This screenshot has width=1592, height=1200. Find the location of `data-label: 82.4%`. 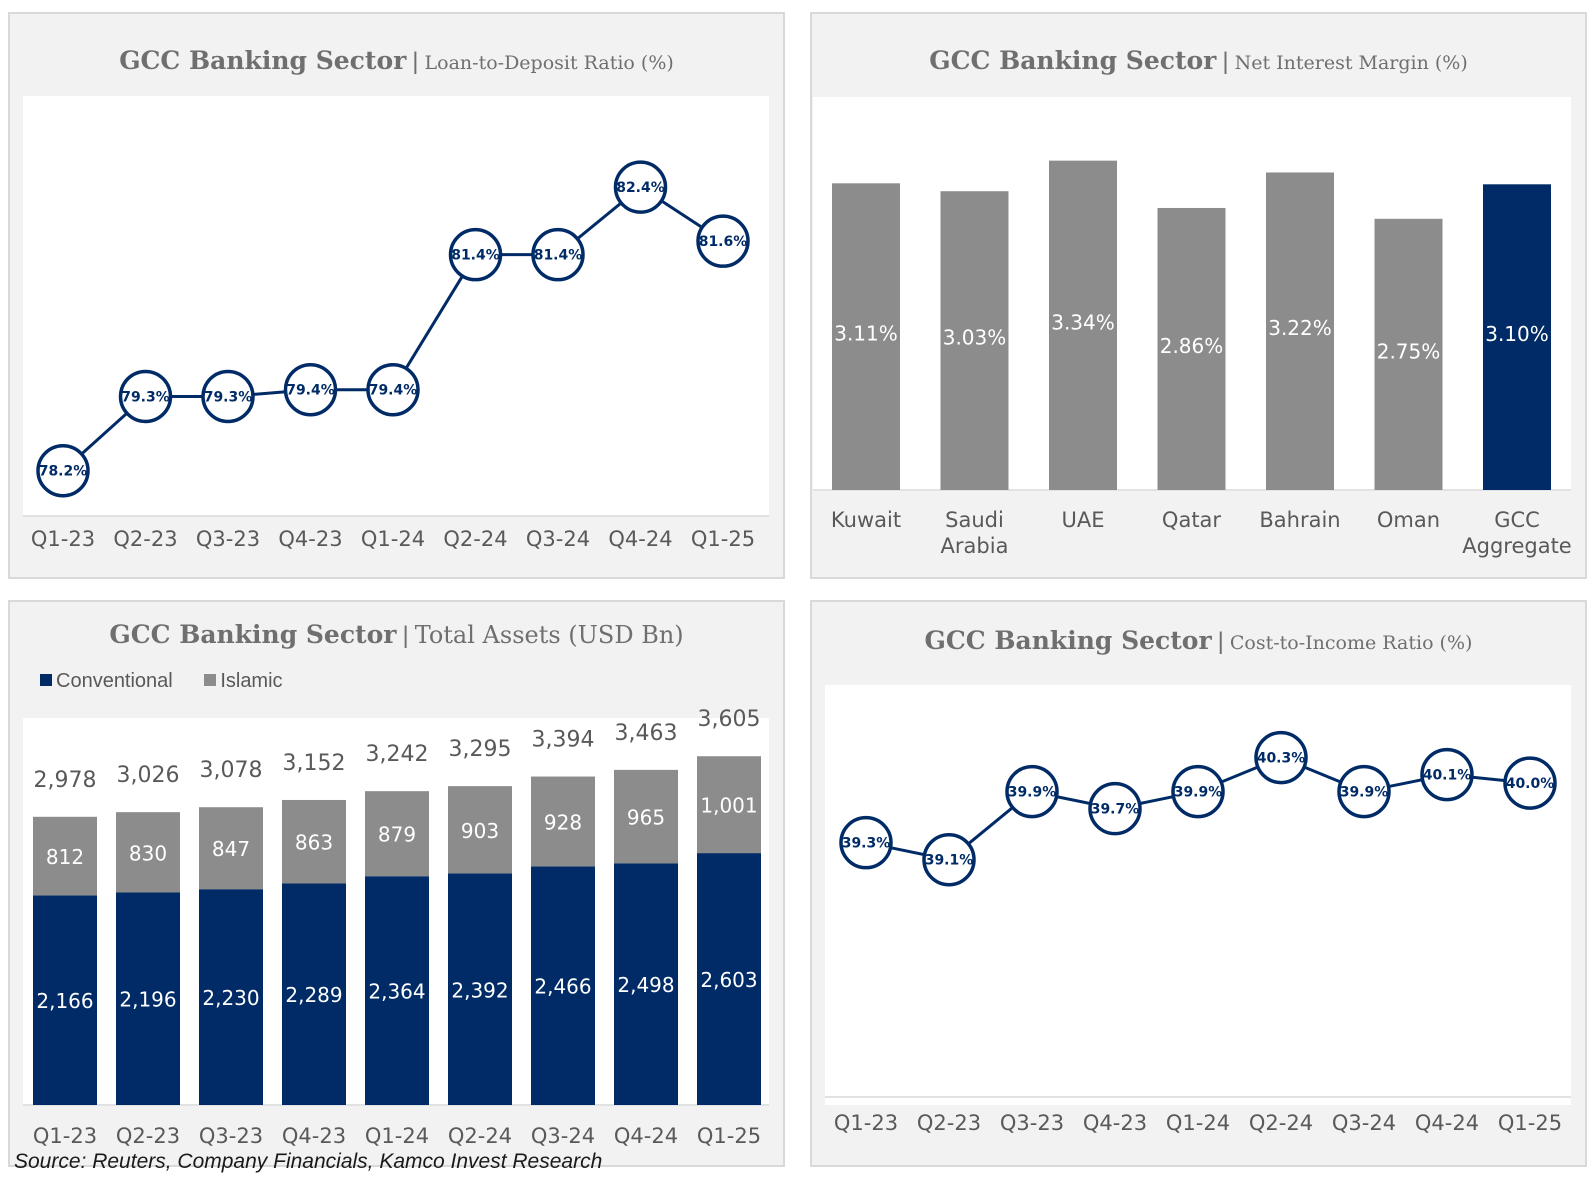

data-label: 82.4% is located at coordinates (640, 188).